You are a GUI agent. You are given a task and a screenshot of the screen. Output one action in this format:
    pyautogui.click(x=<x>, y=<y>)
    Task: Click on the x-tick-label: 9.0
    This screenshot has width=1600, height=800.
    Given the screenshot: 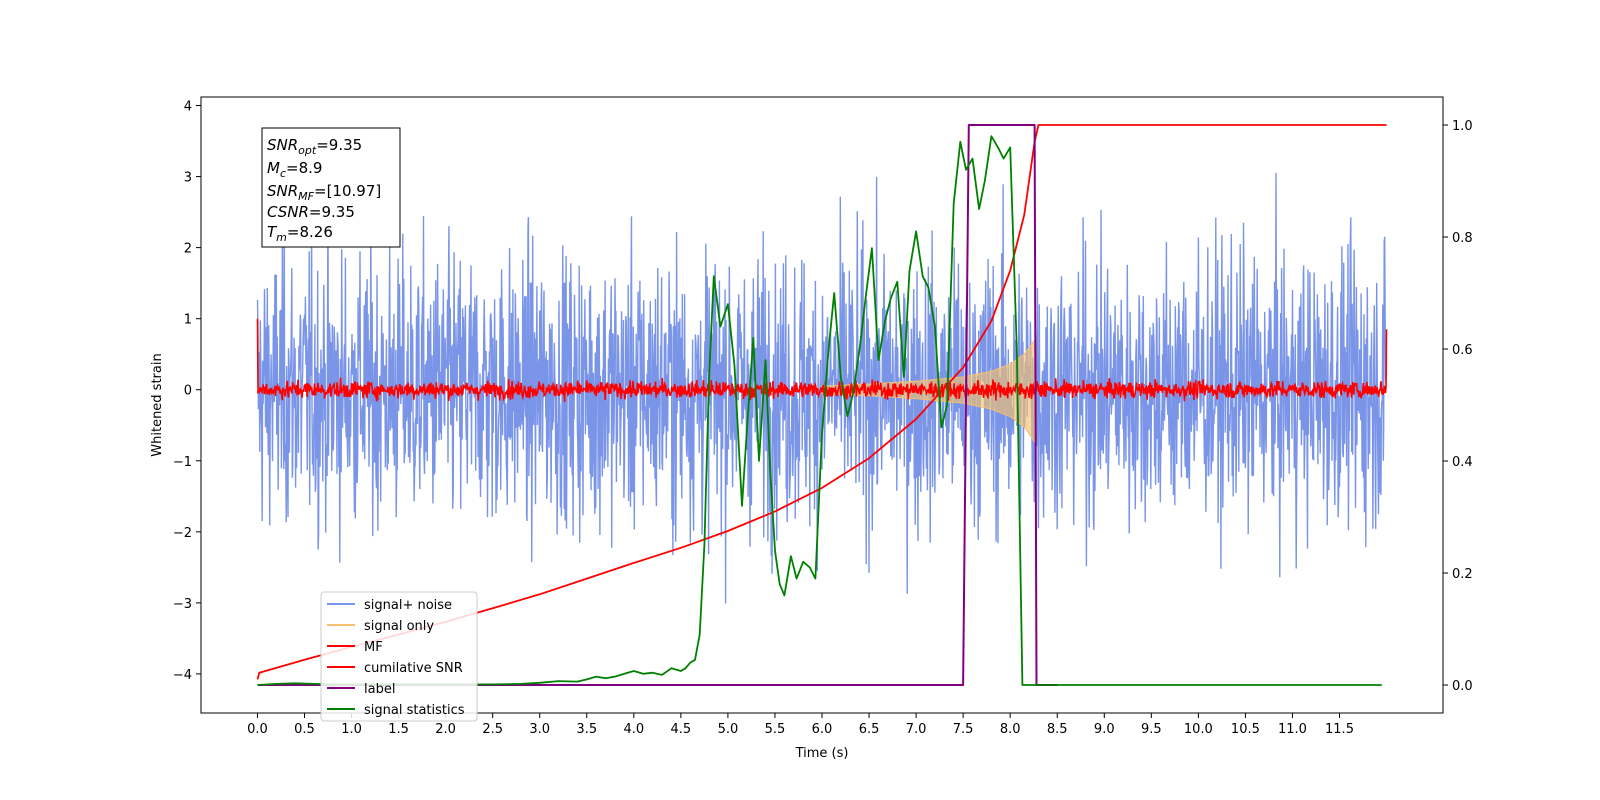 What is the action you would take?
    pyautogui.click(x=1104, y=729)
    